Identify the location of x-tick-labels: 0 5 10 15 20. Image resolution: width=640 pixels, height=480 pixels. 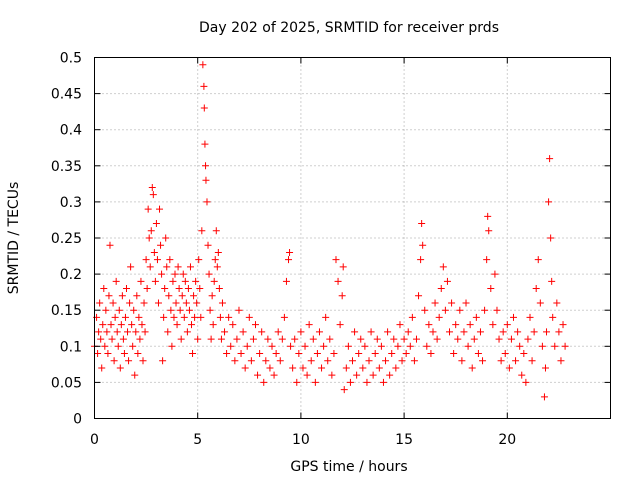
(303, 440).